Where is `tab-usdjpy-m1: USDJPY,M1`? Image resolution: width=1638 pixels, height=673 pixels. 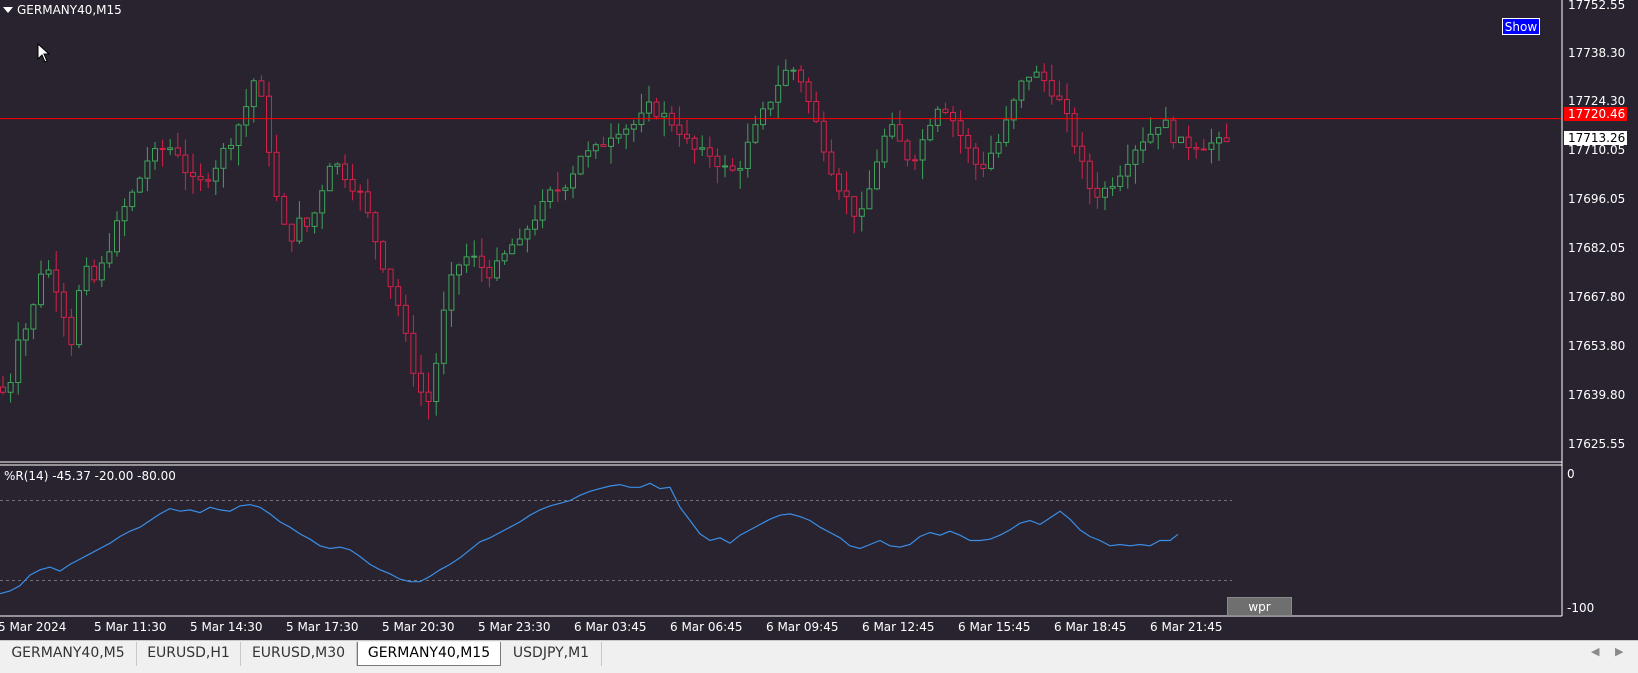
tab-usdjpy-m1: USDJPY,M1 is located at coordinates (551, 654).